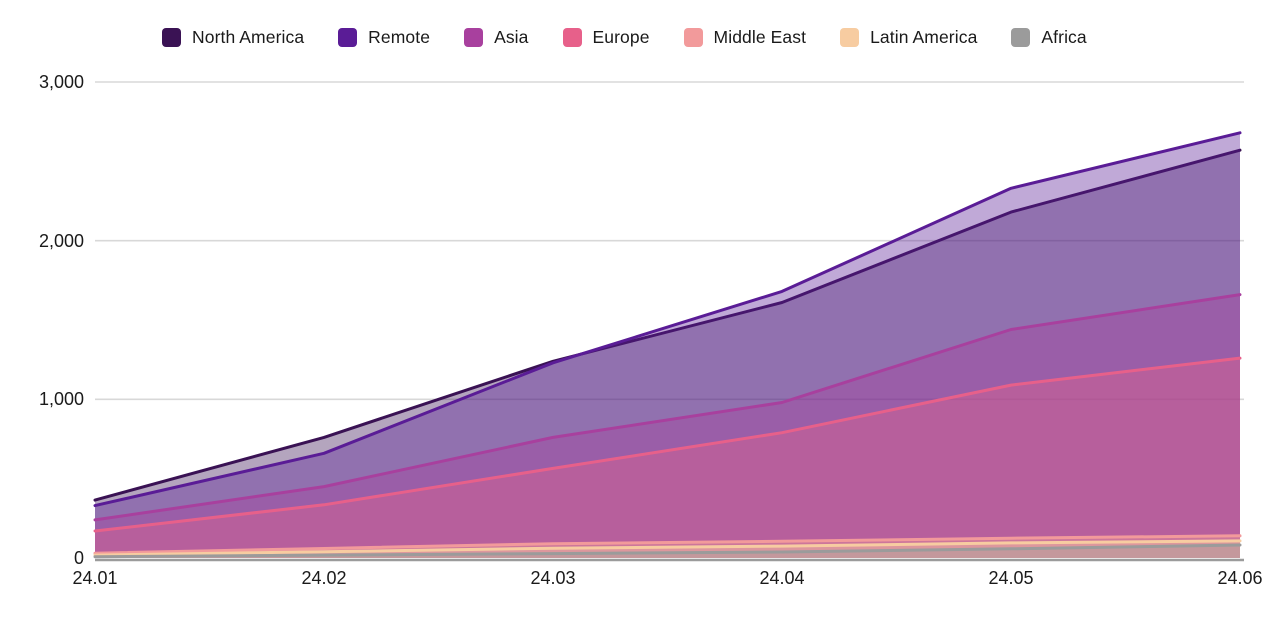 This screenshot has width=1272, height=622. Describe the element at coordinates (474, 37) in the screenshot. I see `legend-swatch-asia` at that location.